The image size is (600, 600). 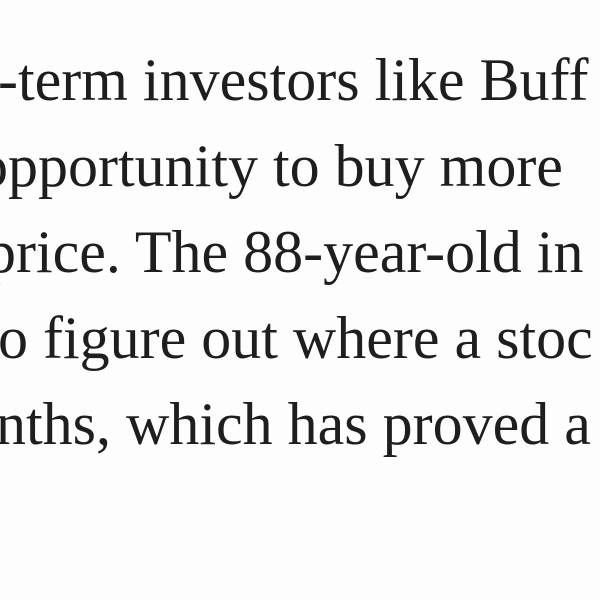 What do you see at coordinates (294, 80) in the screenshot?
I see `text-line-1: -term investors like Buff` at bounding box center [294, 80].